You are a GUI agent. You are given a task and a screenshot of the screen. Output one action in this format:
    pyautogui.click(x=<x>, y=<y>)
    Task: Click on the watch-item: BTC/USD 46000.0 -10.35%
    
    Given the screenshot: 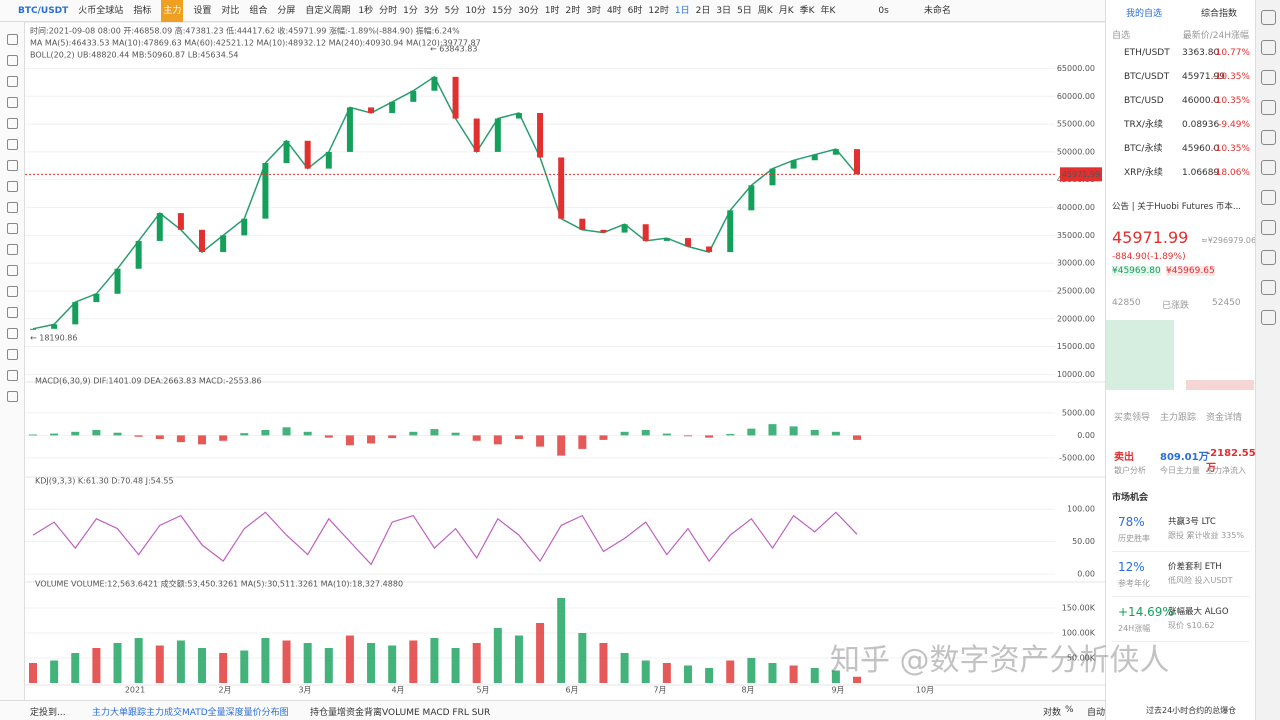 What is the action you would take?
    pyautogui.click(x=1181, y=101)
    